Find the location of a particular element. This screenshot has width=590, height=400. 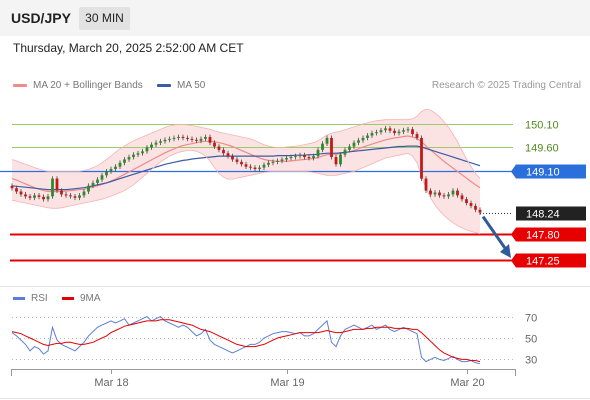

header-bar: USD/JPY 30 MIN is located at coordinates (295, 18).